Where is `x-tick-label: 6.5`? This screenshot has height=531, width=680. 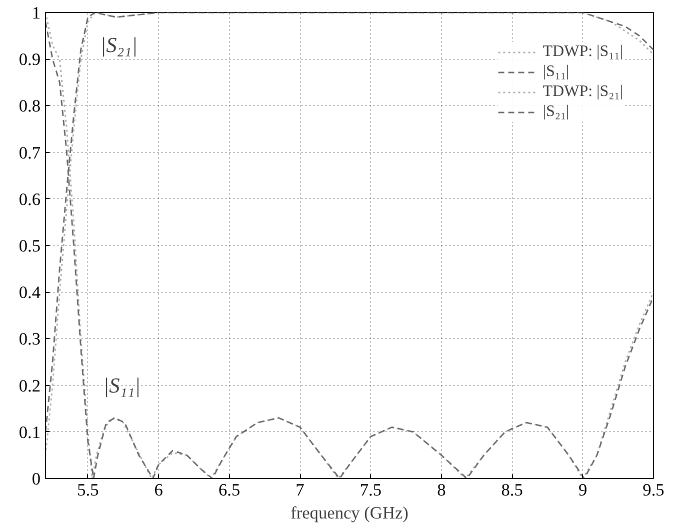 x-tick-label: 6.5 is located at coordinates (229, 490).